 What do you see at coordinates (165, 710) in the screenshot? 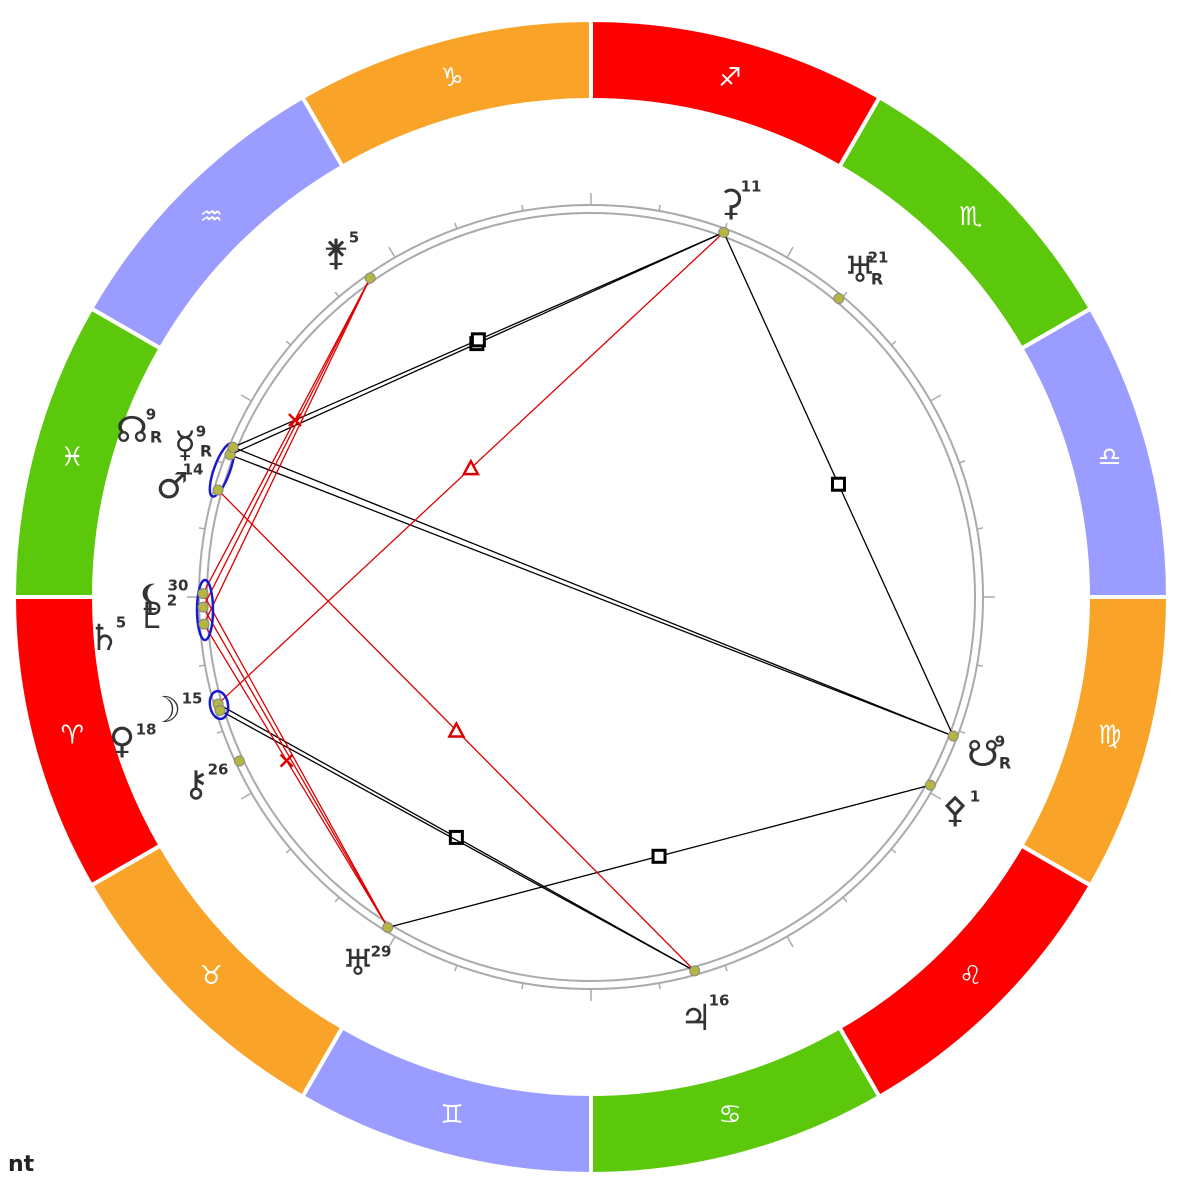
I see `planet-glyph: ☽` at bounding box center [165, 710].